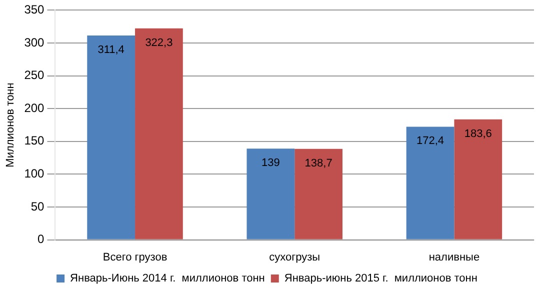  I want to click on y-tick-label: 350, so click(34, 9).